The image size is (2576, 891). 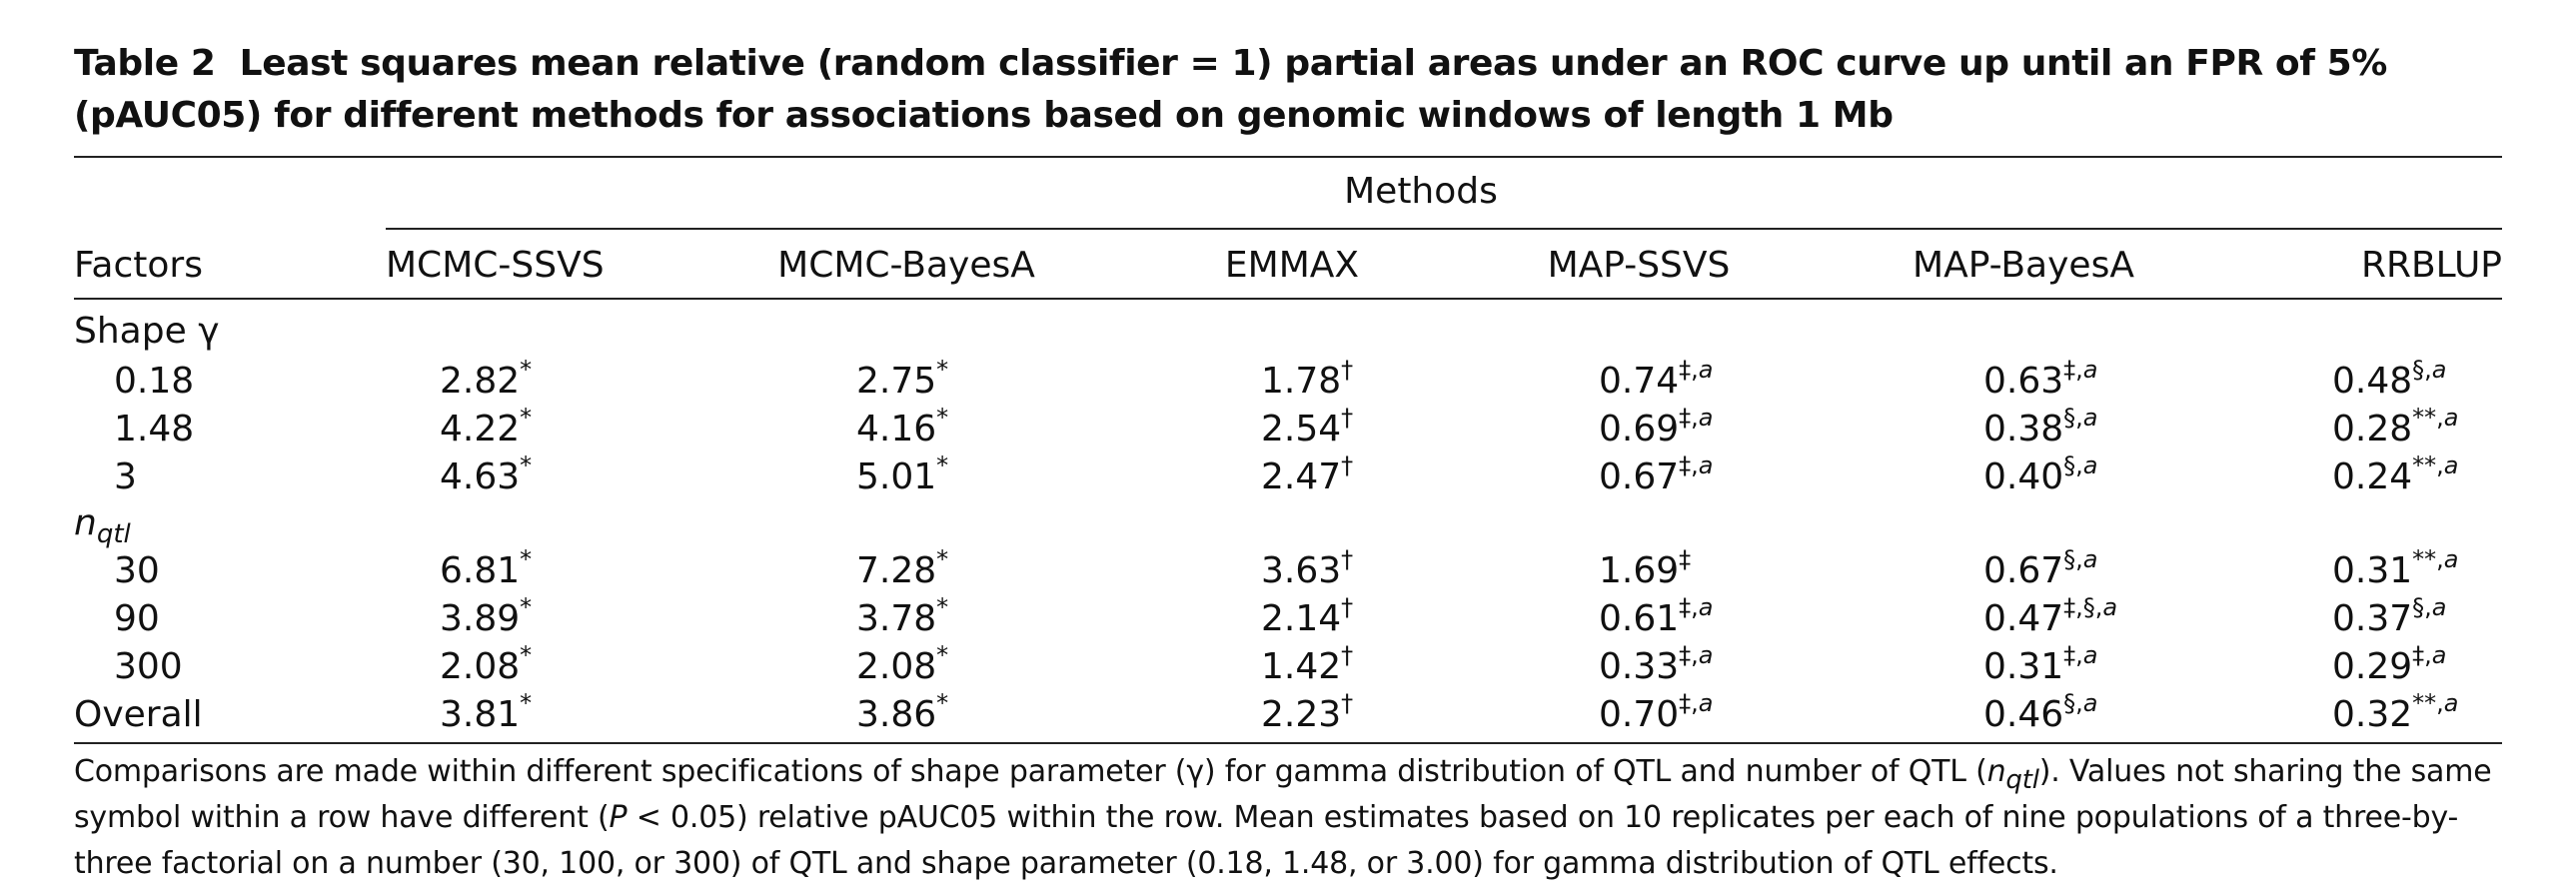 What do you see at coordinates (896, 571) in the screenshot?
I see `cell-value: 7.28` at bounding box center [896, 571].